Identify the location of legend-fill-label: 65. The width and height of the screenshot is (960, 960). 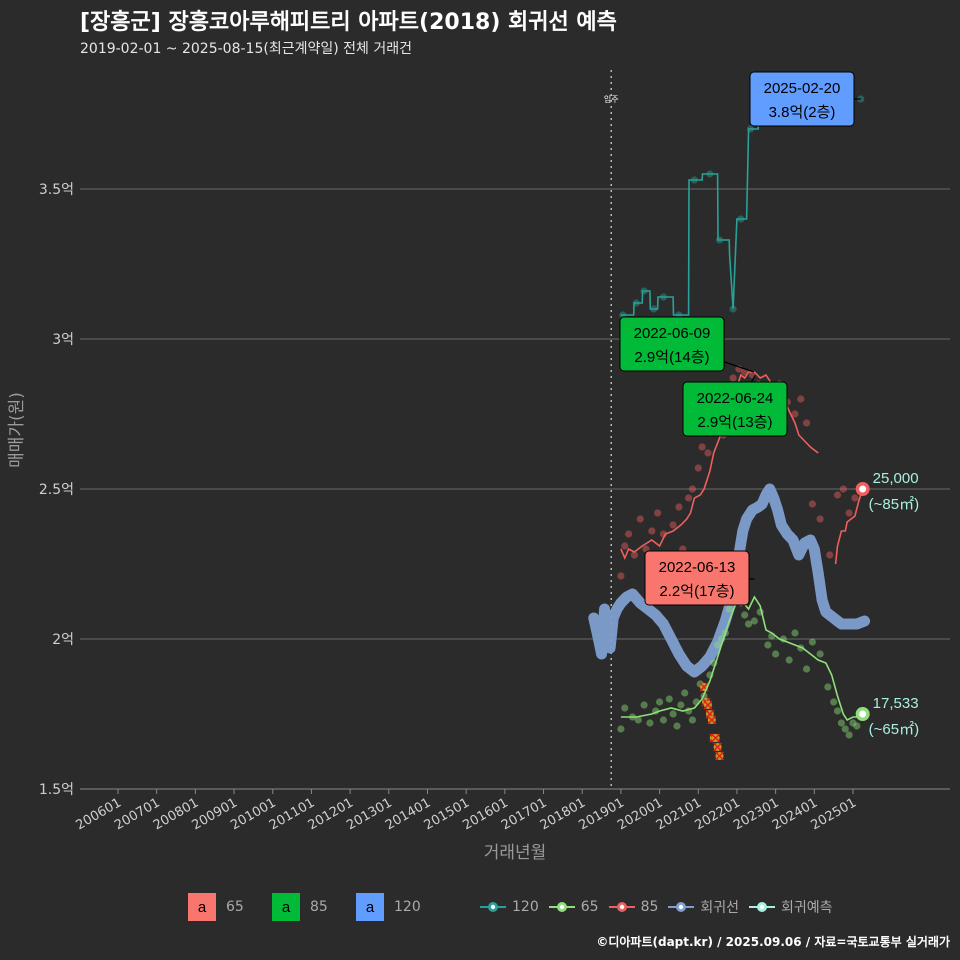
(235, 907).